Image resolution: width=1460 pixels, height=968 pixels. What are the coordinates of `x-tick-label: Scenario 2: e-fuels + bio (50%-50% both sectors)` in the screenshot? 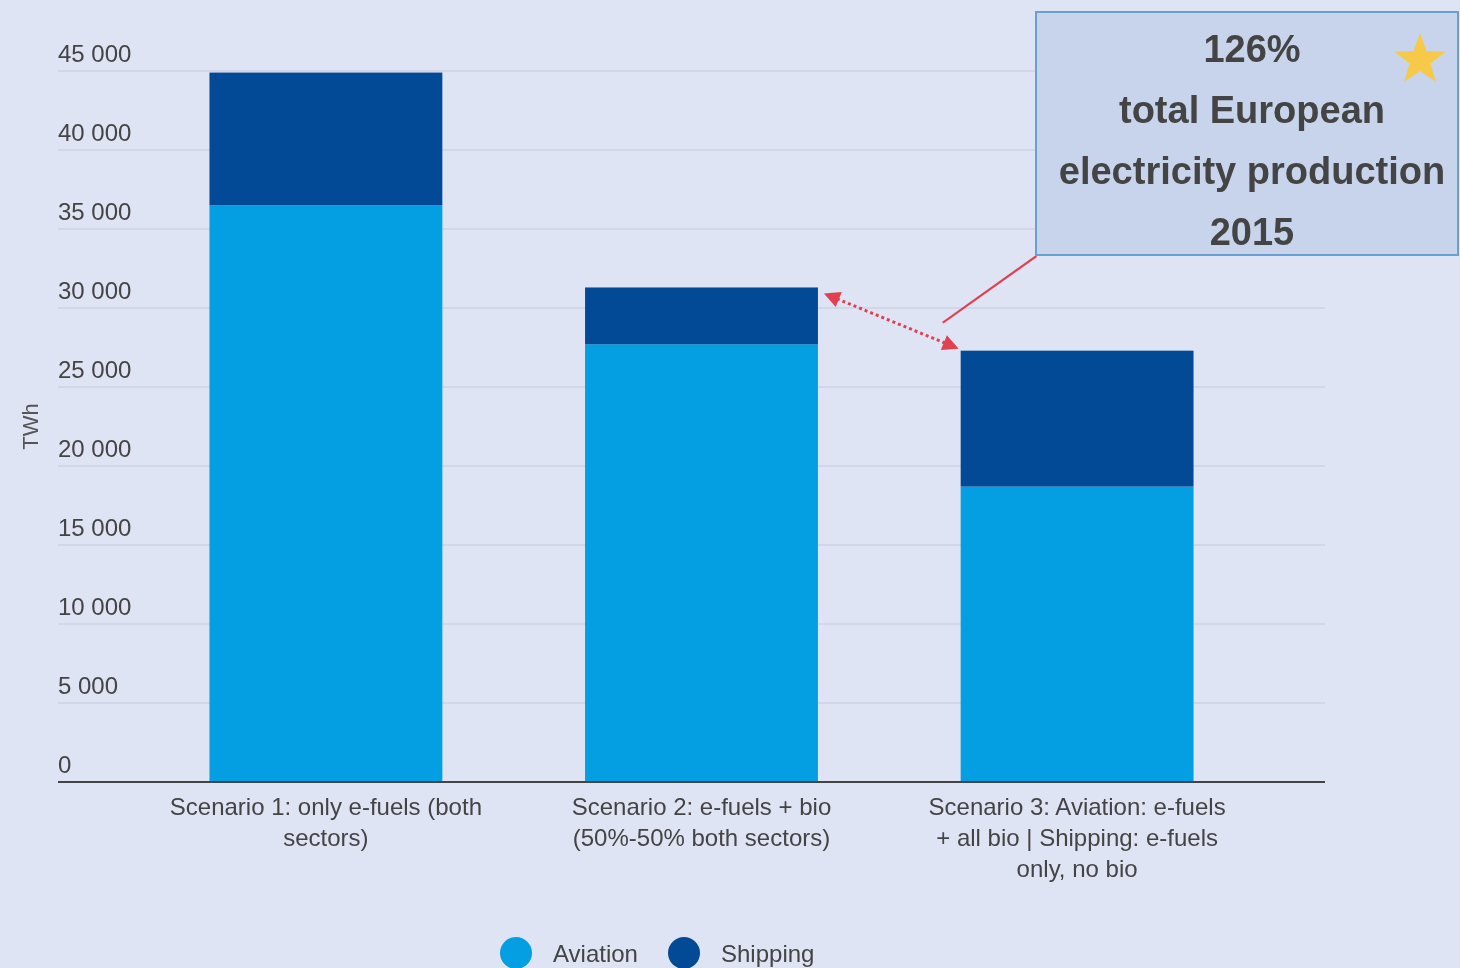 It's located at (701, 822).